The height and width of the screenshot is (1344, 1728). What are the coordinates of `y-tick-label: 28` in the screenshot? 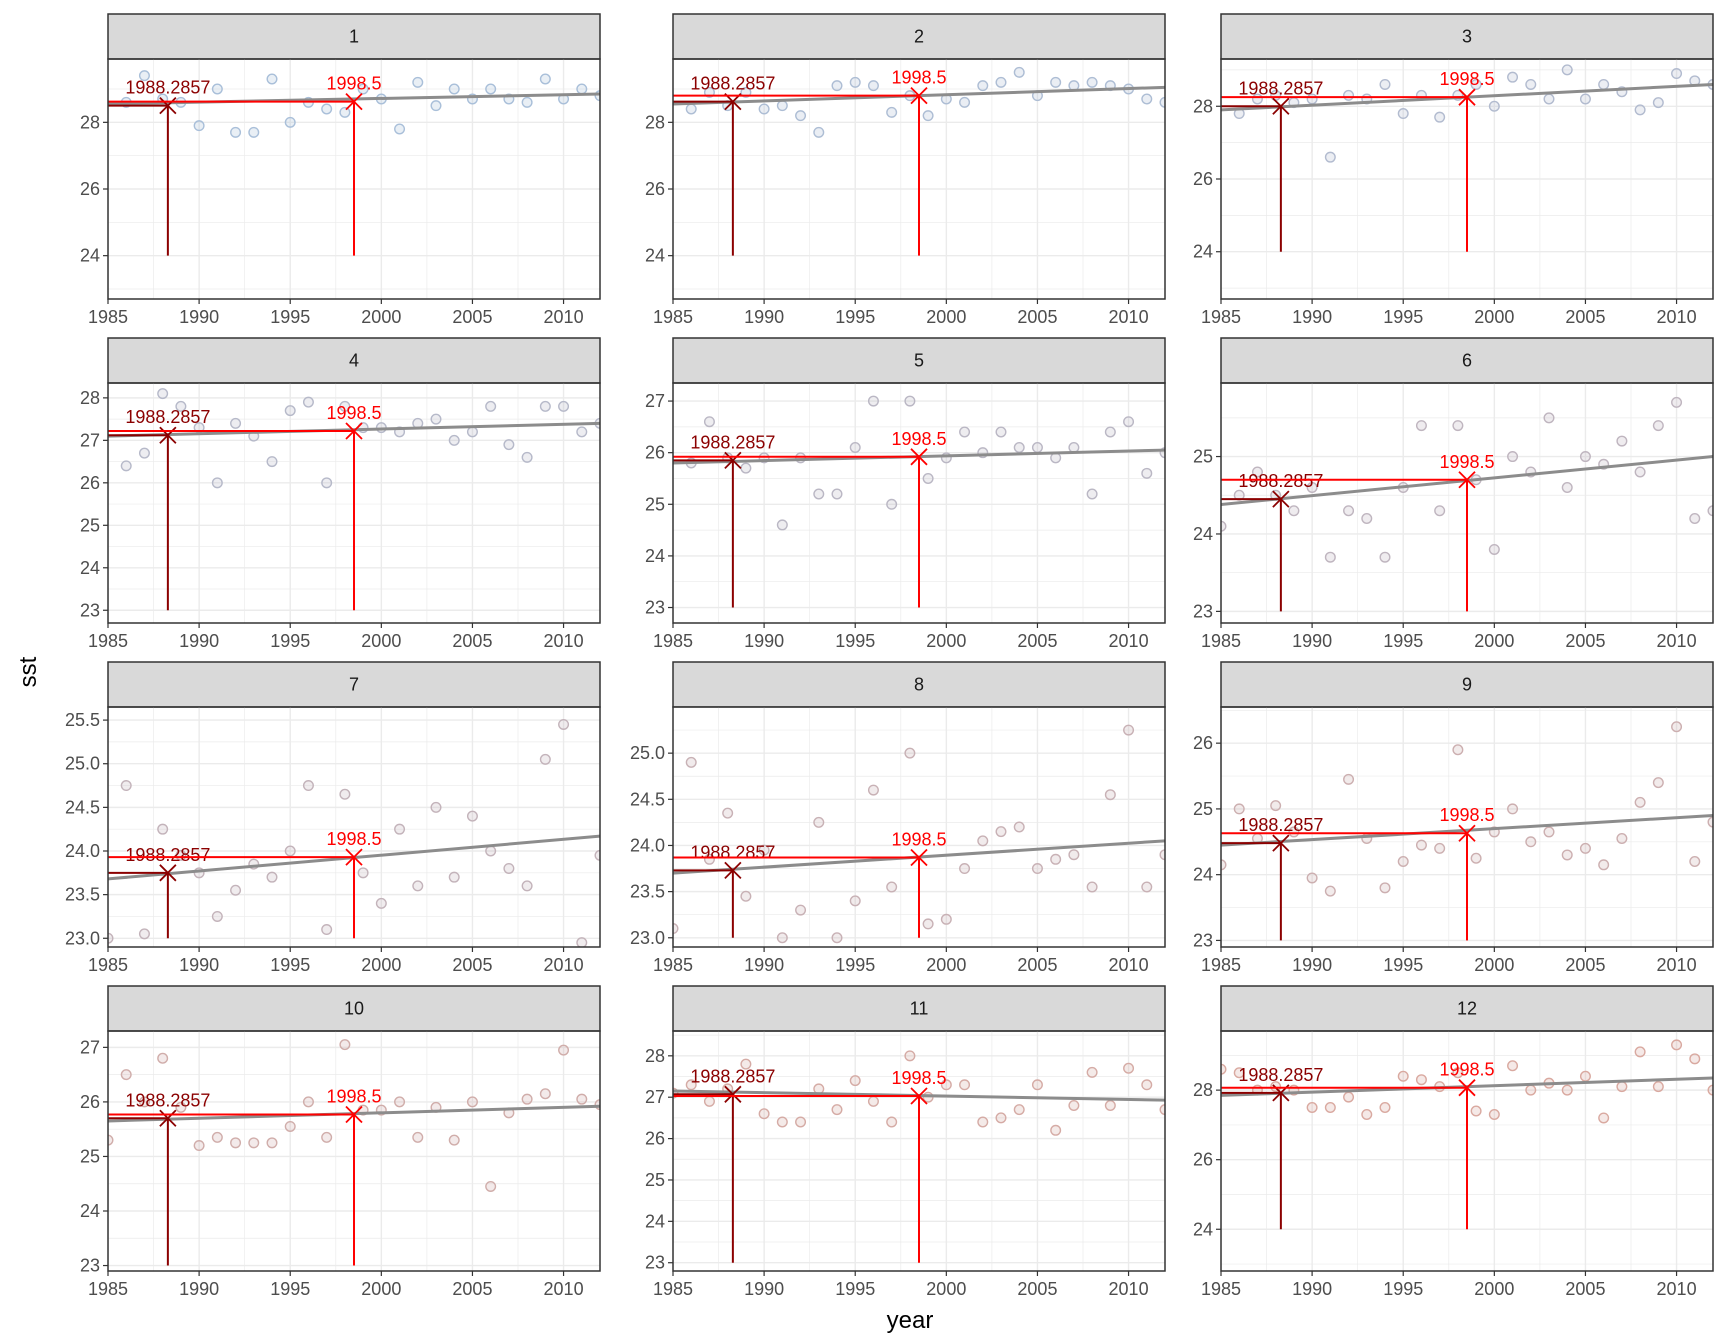 It's located at (1203, 1090).